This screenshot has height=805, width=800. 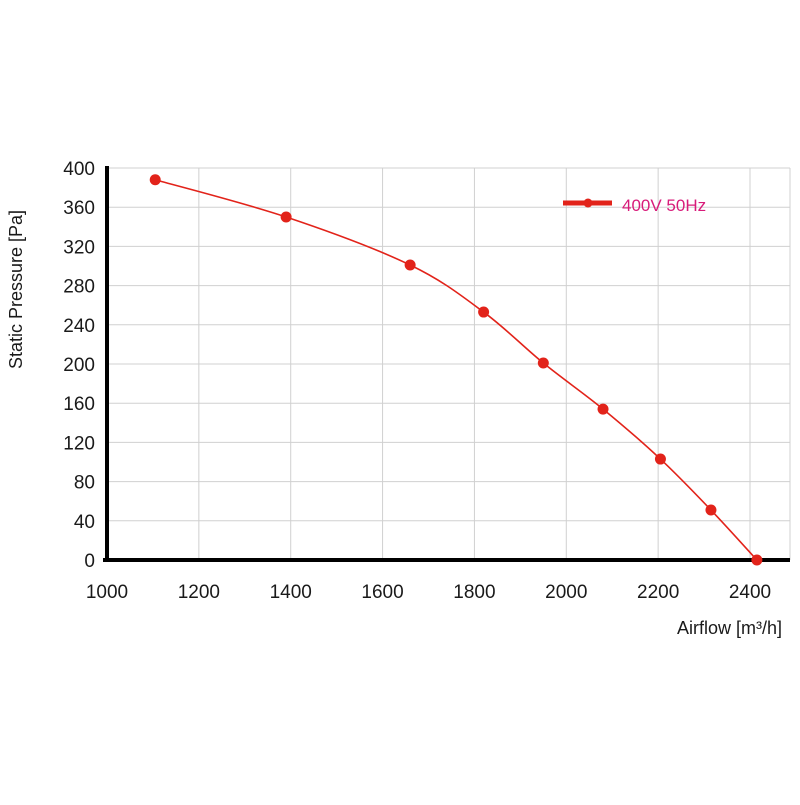 I want to click on x-tick-label: 1400, so click(x=291, y=592).